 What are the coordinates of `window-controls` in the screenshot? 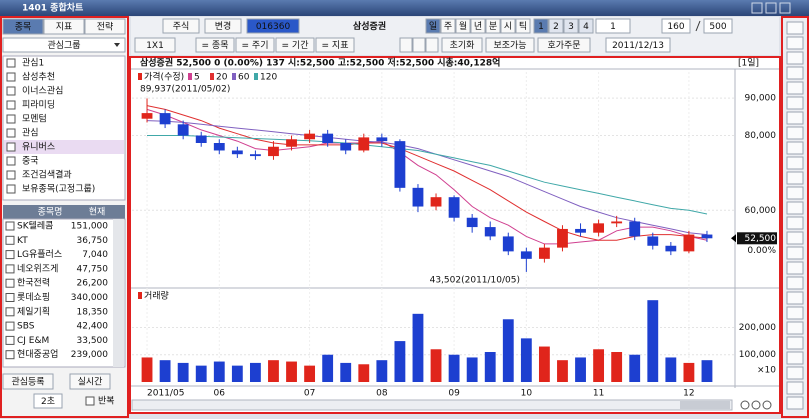 It's located at (771, 8).